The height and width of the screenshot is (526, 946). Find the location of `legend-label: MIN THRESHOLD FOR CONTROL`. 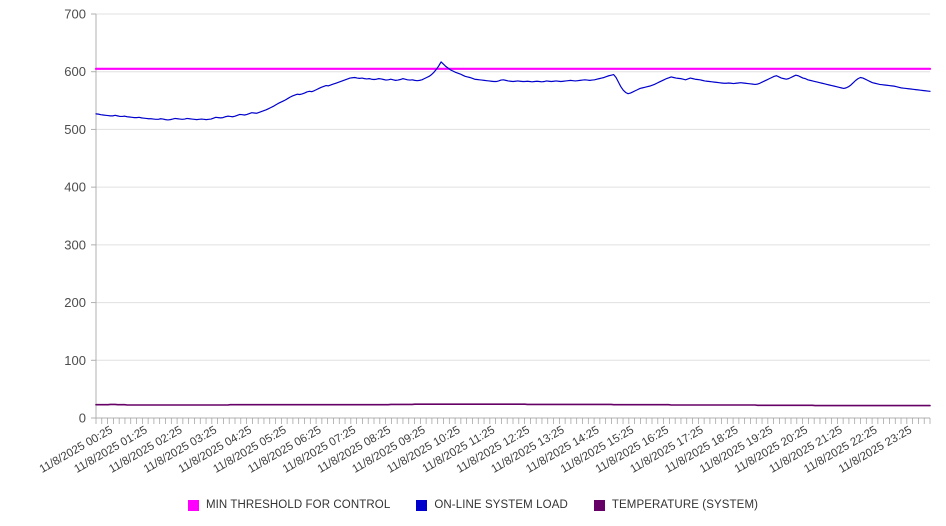

legend-label: MIN THRESHOLD FOR CONTROL is located at coordinates (298, 505).